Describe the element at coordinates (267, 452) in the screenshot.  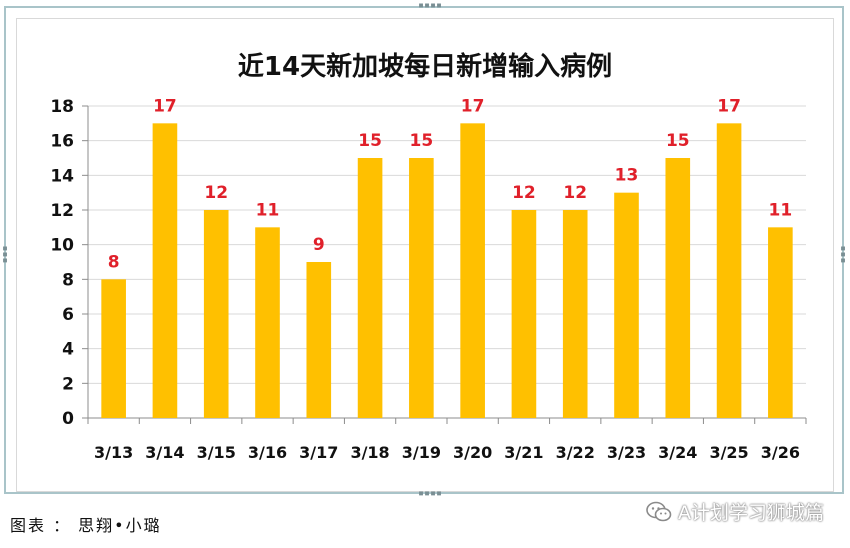
I see `x-tick-label: 3/16` at that location.